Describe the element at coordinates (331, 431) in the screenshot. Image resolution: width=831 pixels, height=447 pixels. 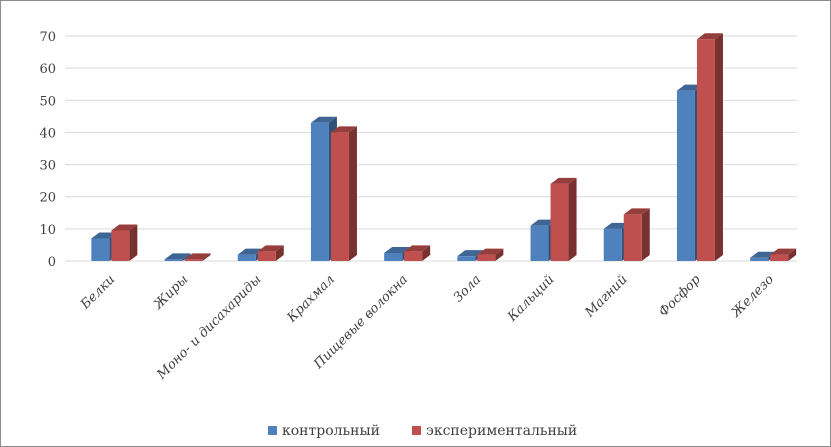
I see `legend-label-kontrolnyi: контрольный` at that location.